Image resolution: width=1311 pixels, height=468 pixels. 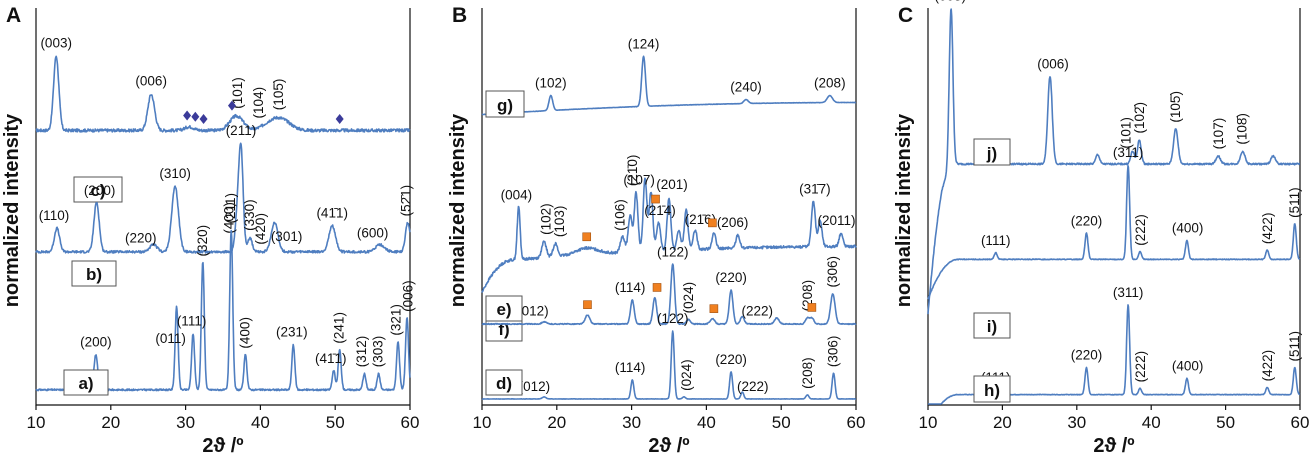 What do you see at coordinates (237, 93) in the screenshot?
I see `peak-label: (101)` at bounding box center [237, 93].